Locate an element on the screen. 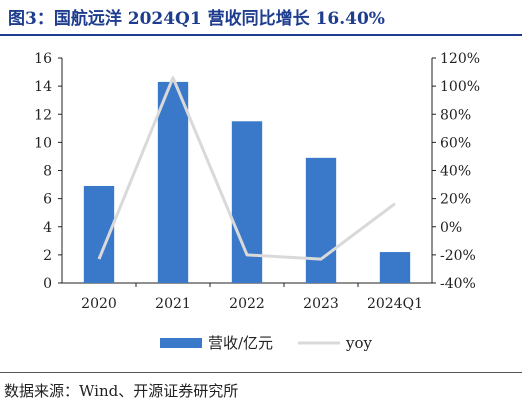 The image size is (522, 405). x-tick-label: 2024Q1 is located at coordinates (395, 304).